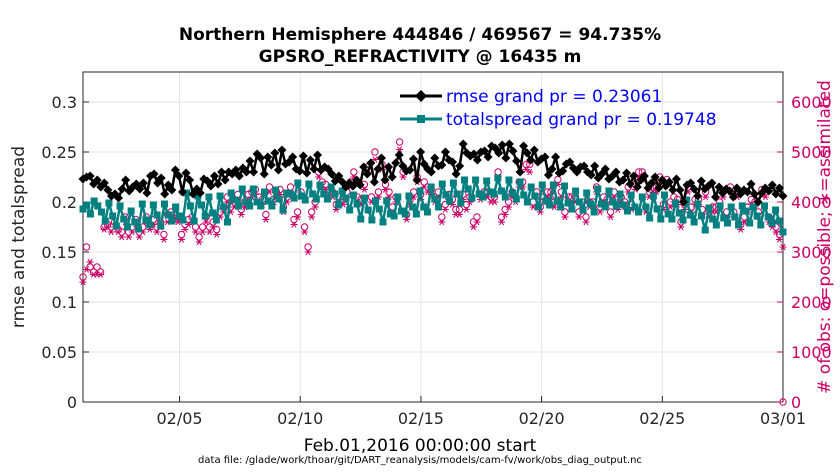  Describe the element at coordinates (796, 402) in the screenshot. I see `y-right-tick-label: 0` at that location.